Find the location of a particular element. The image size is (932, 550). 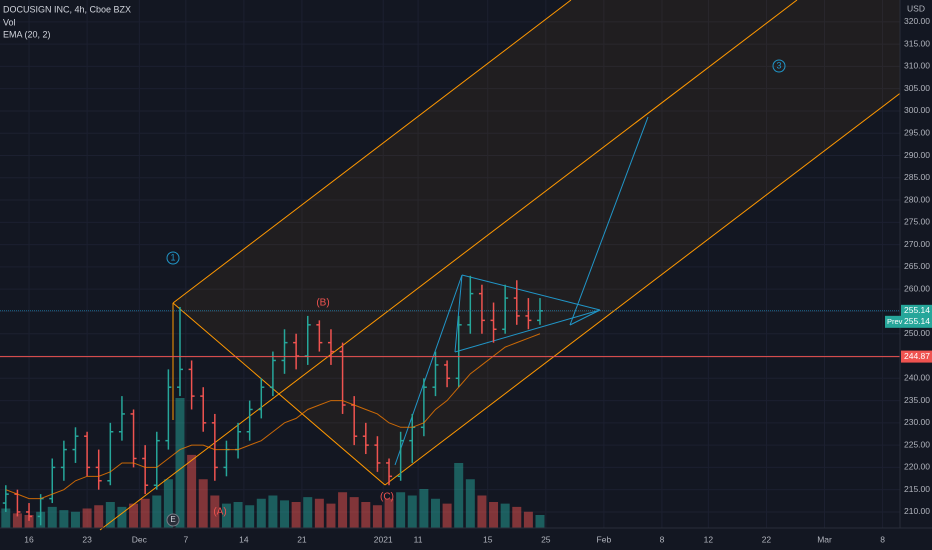

y-tick-label: 210.00 is located at coordinates (917, 511).